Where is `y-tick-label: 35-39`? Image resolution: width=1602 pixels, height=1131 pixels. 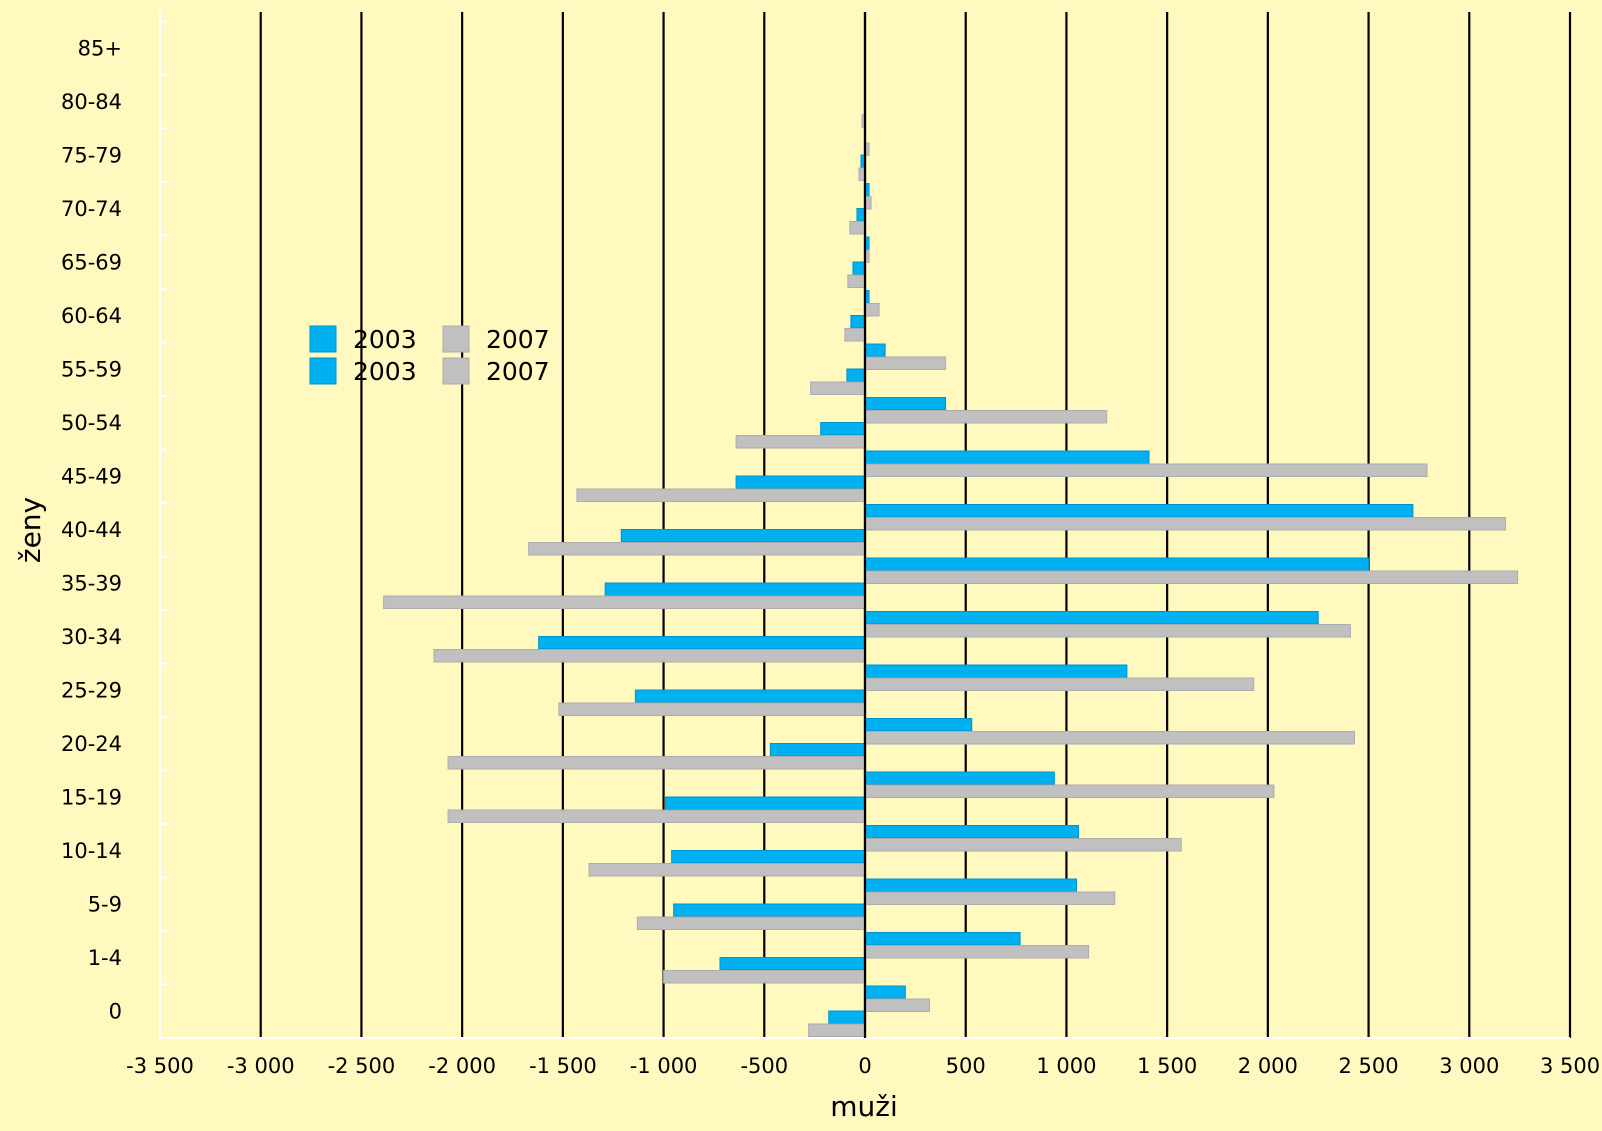
y-tick-label: 35-39 is located at coordinates (91, 583).